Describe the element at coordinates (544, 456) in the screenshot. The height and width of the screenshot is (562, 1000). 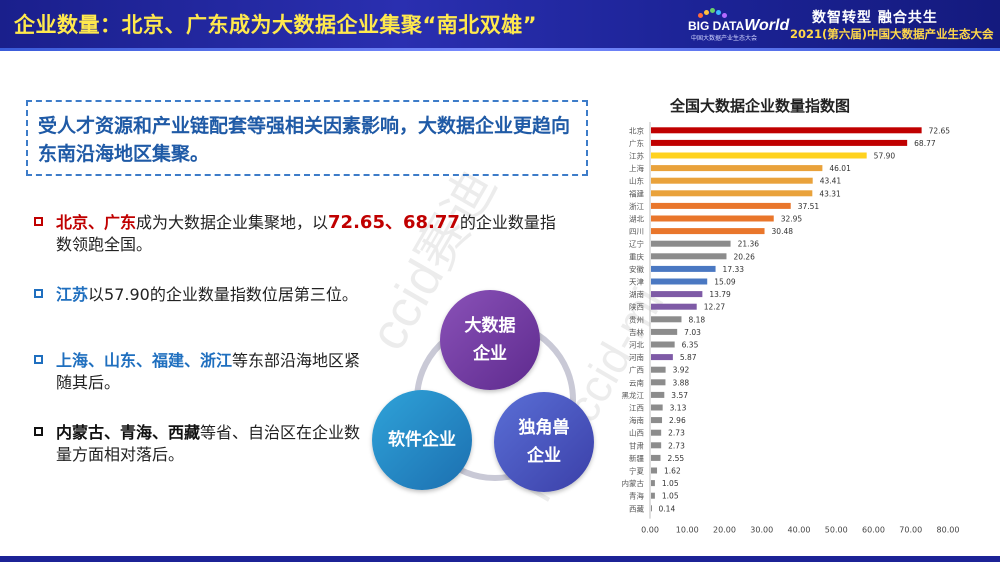
I see `circle-right-line2: 企业` at that location.